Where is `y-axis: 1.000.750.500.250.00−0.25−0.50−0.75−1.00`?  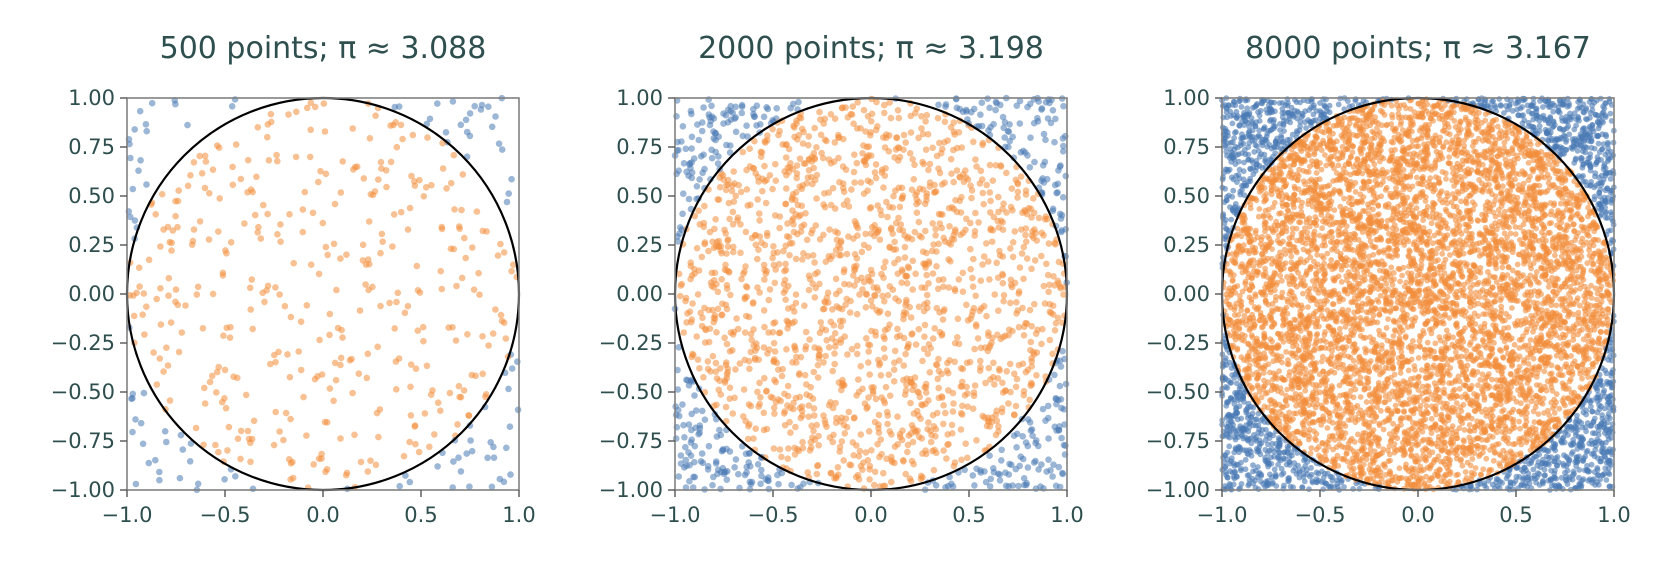 y-axis: 1.000.750.500.250.00−0.25−0.50−0.75−1.00 is located at coordinates (637, 294).